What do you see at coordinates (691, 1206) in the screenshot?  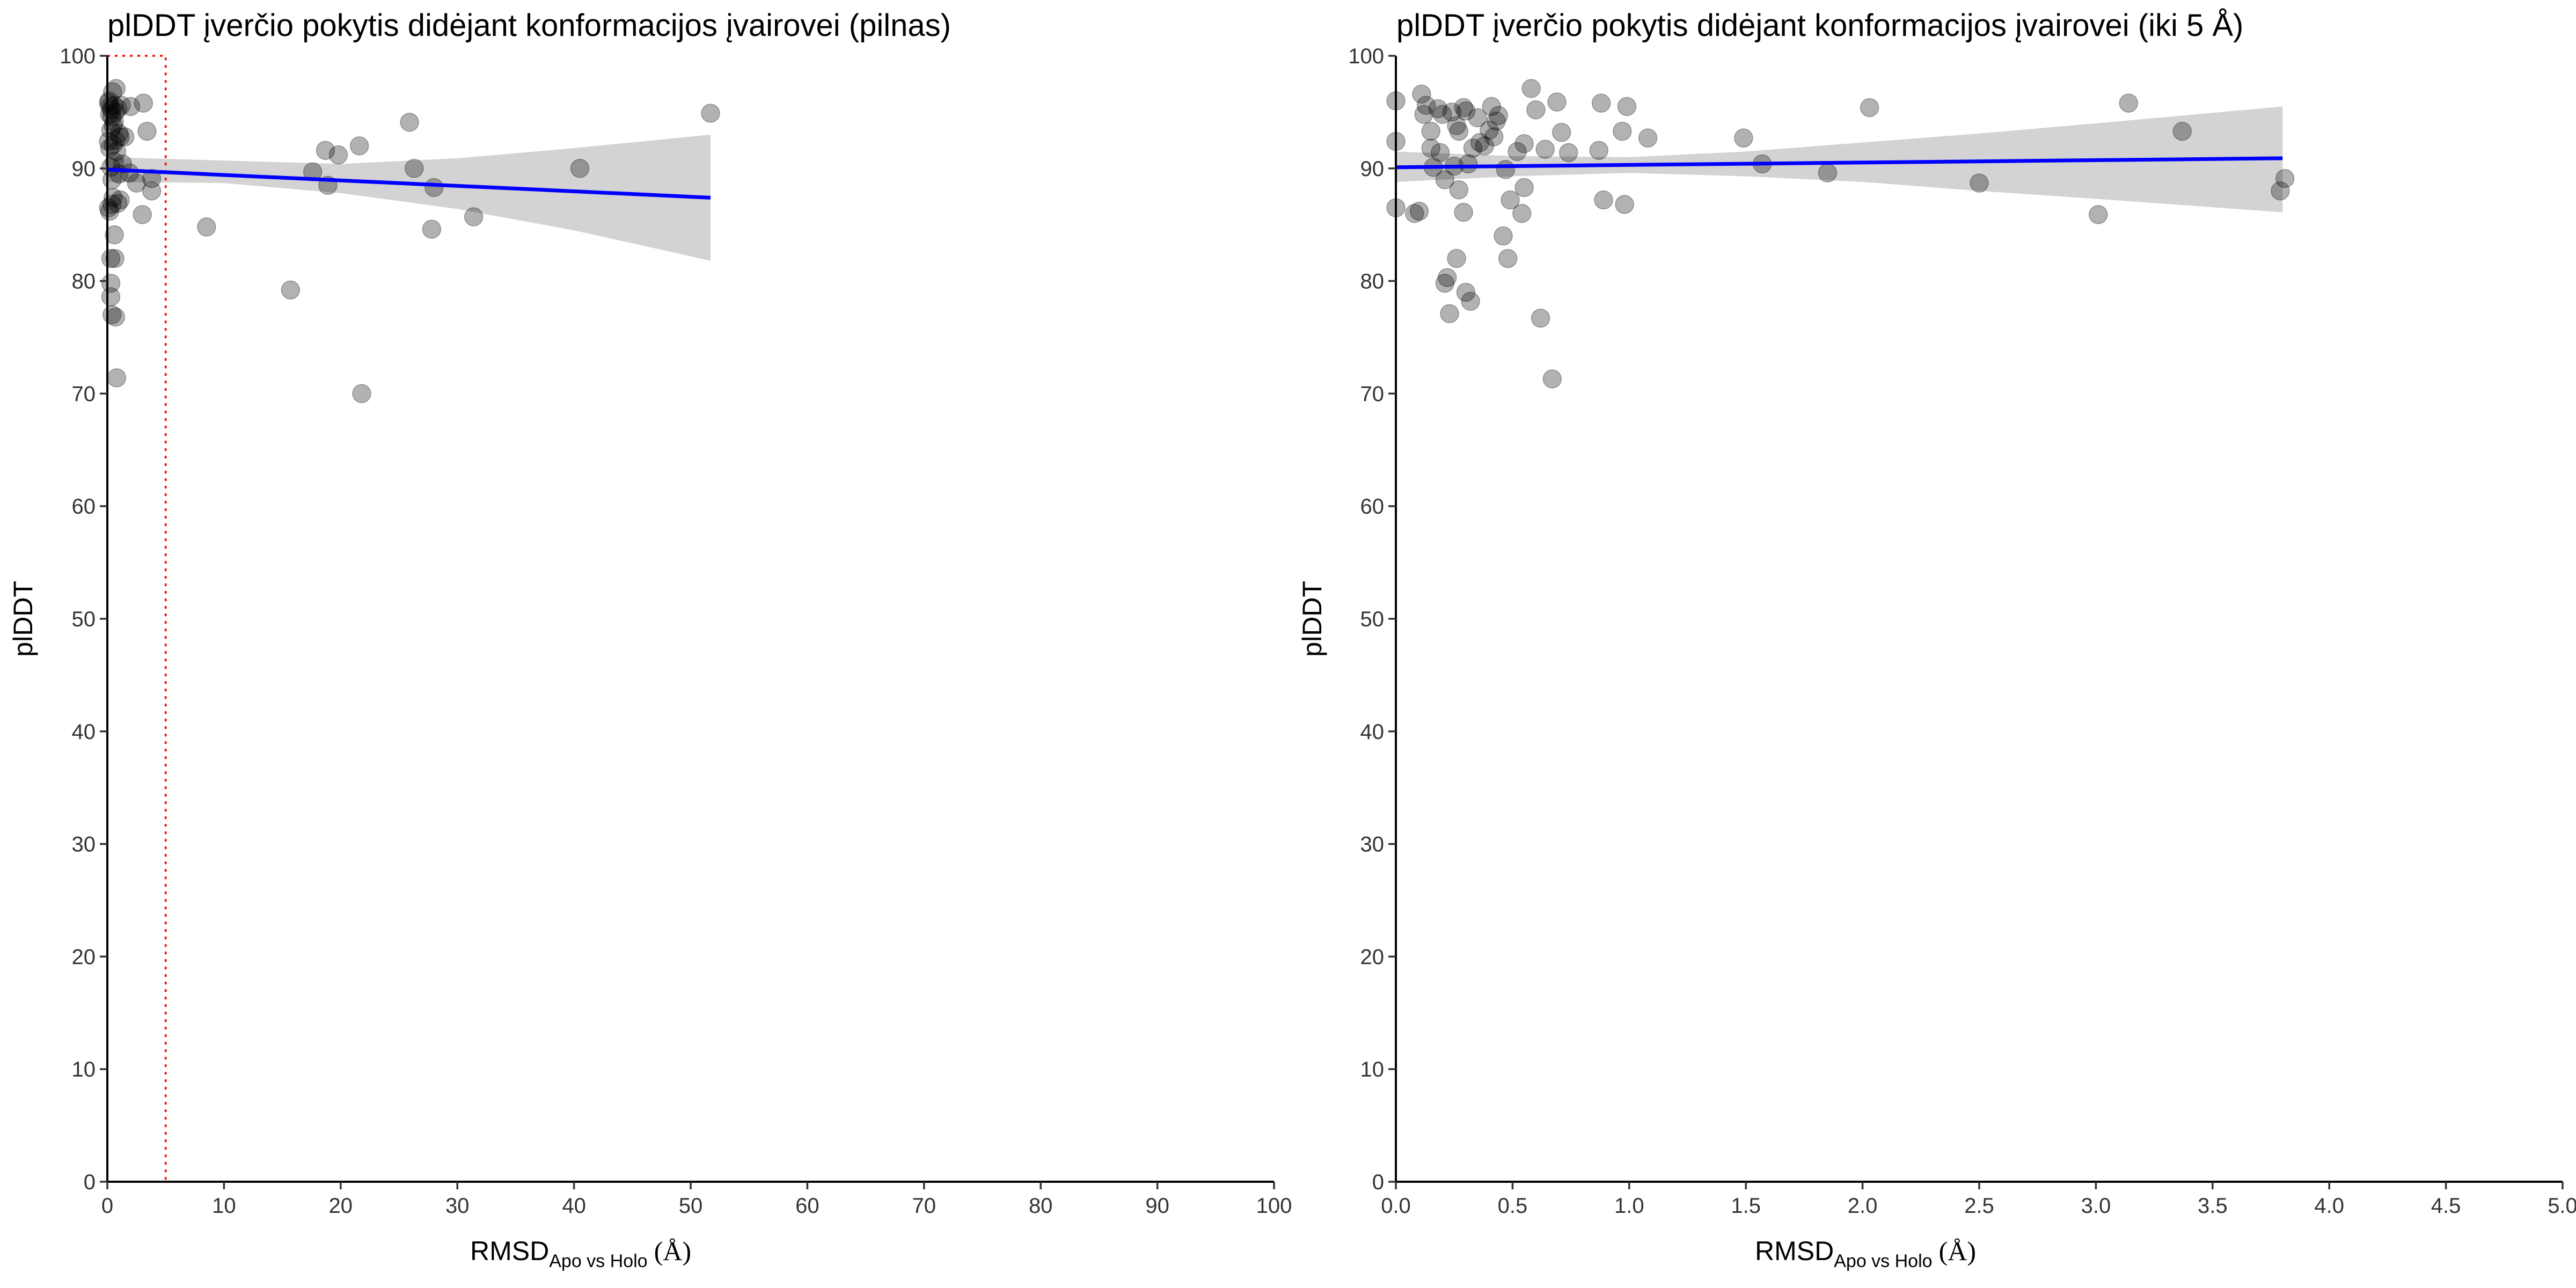 I see `x-tick-label: 50` at bounding box center [691, 1206].